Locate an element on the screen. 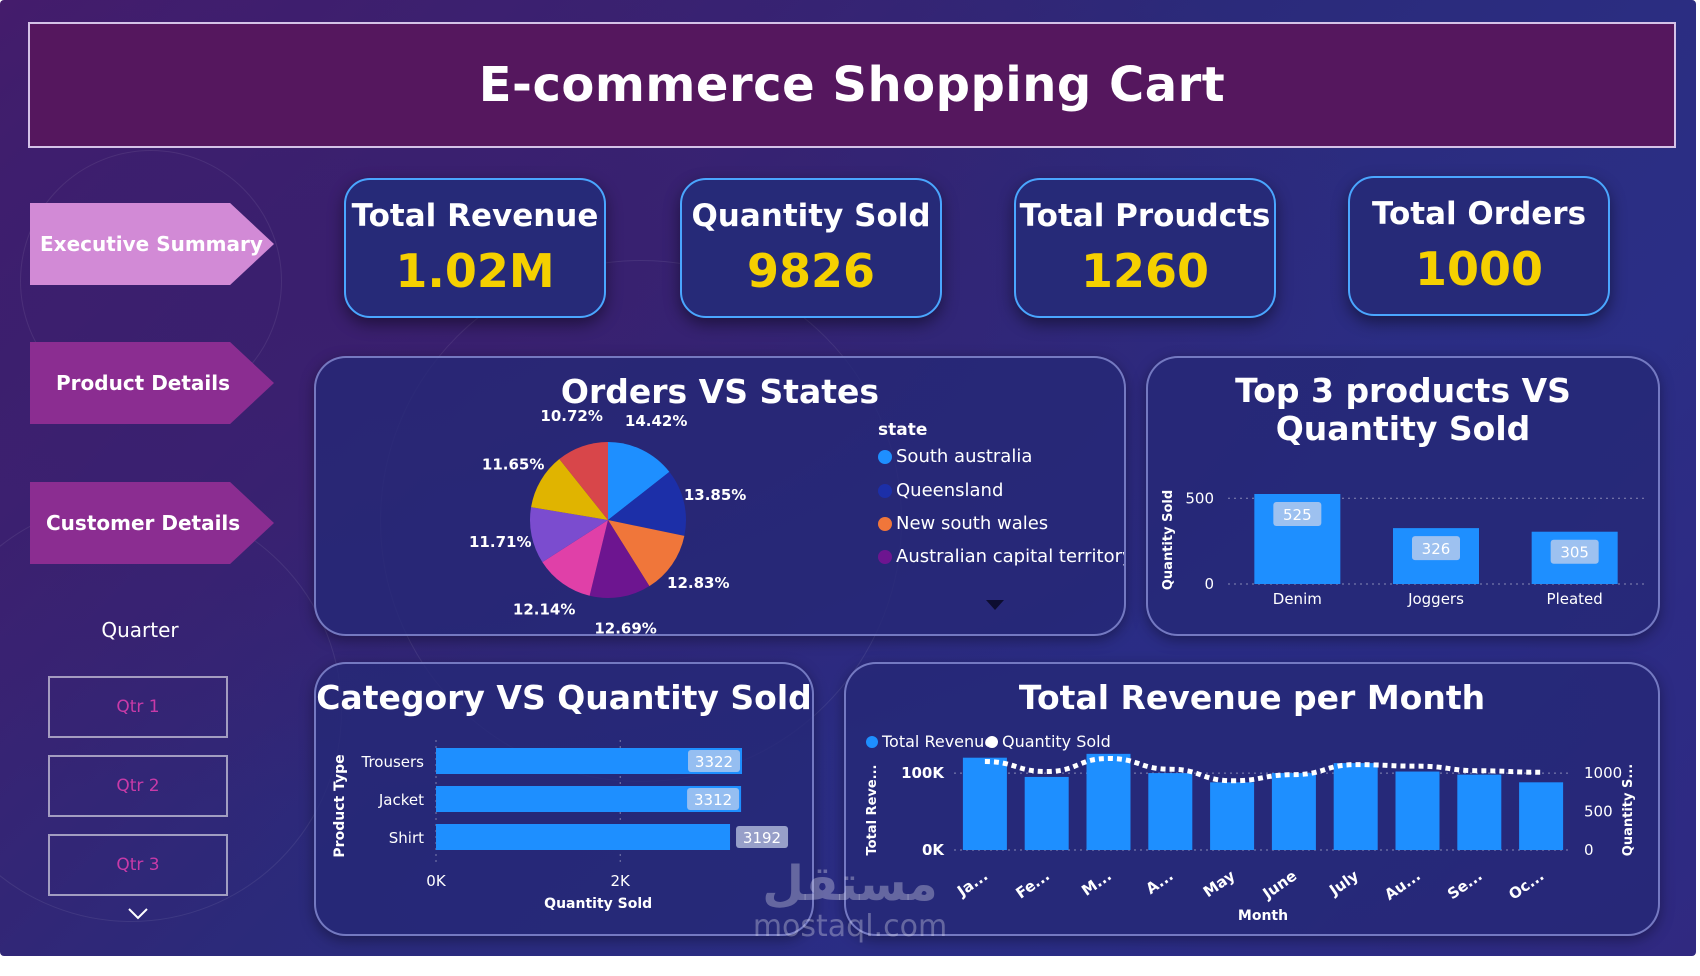 This screenshot has height=976, width=1700. x-tick-label: Pleated is located at coordinates (1575, 599).